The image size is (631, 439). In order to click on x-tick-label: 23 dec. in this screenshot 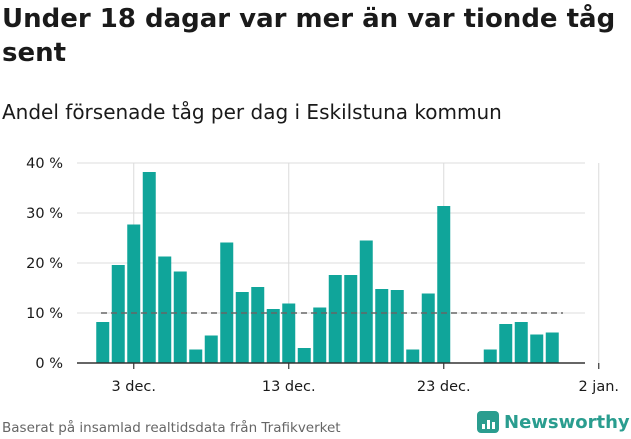, I will do `click(444, 387)`.